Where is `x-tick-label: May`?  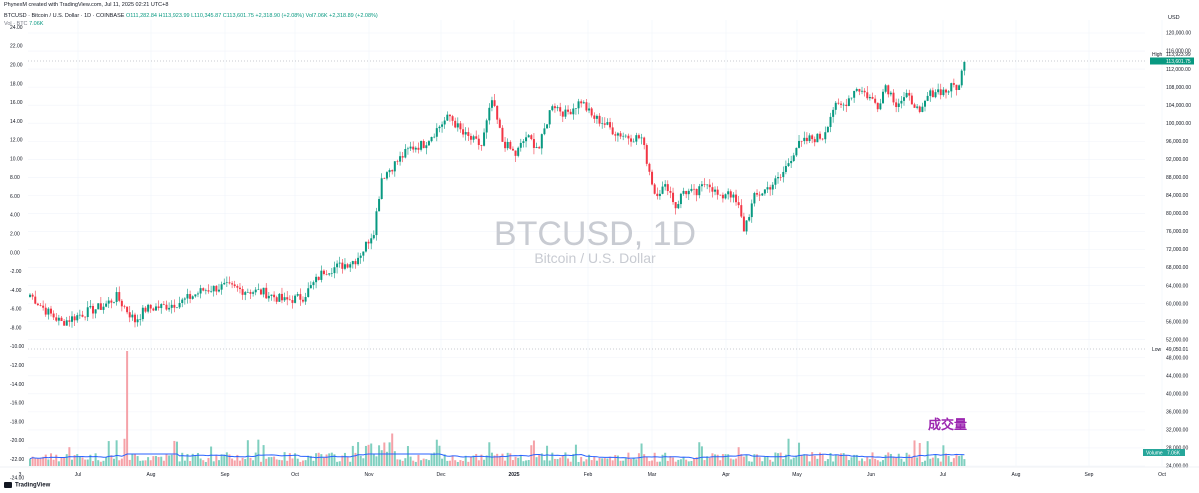 x-tick-label: May is located at coordinates (797, 475).